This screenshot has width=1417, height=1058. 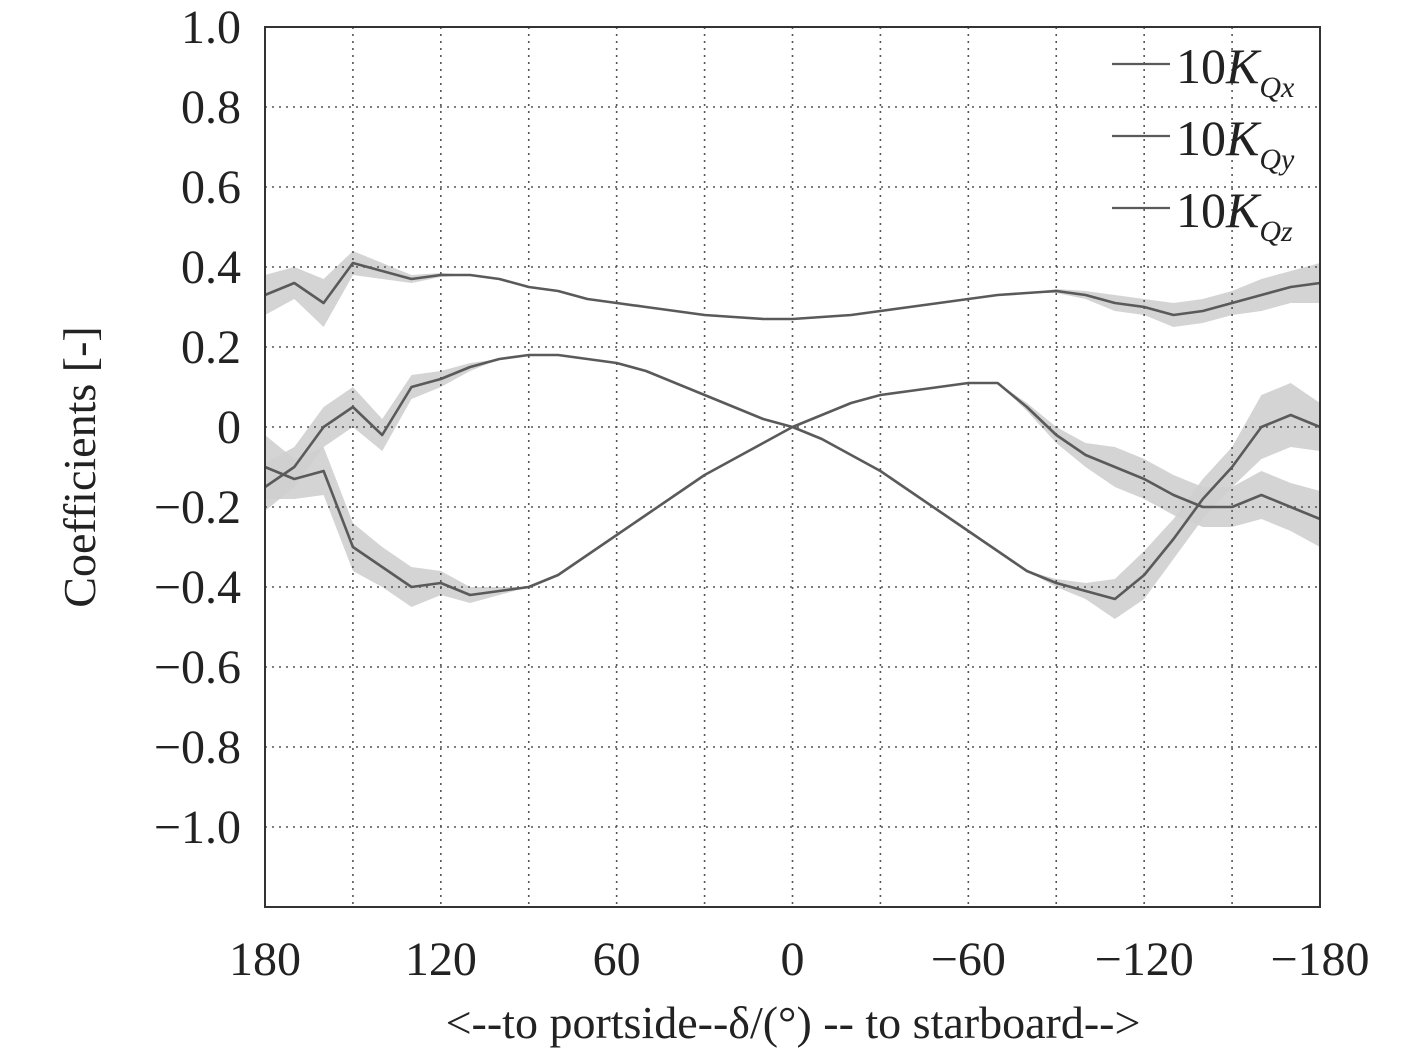 I want to click on y-tick-label: 1.0, so click(x=211, y=27).